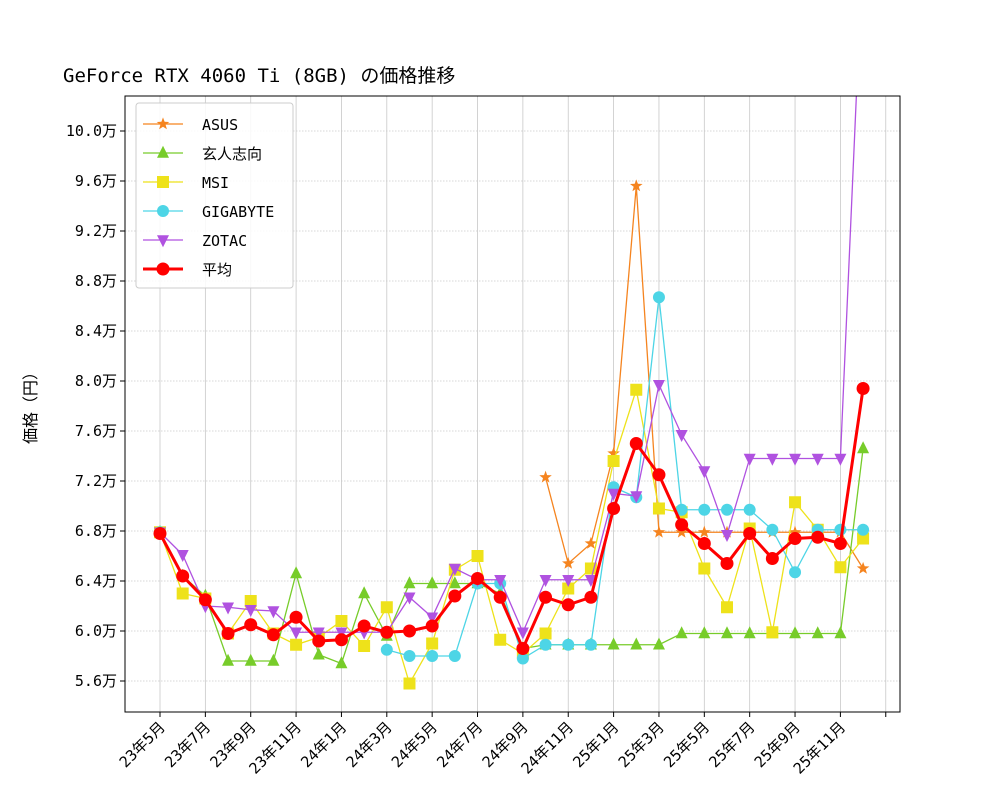  Describe the element at coordinates (96, 531) in the screenshot. I see `y-tick-label: 6.8万` at that location.